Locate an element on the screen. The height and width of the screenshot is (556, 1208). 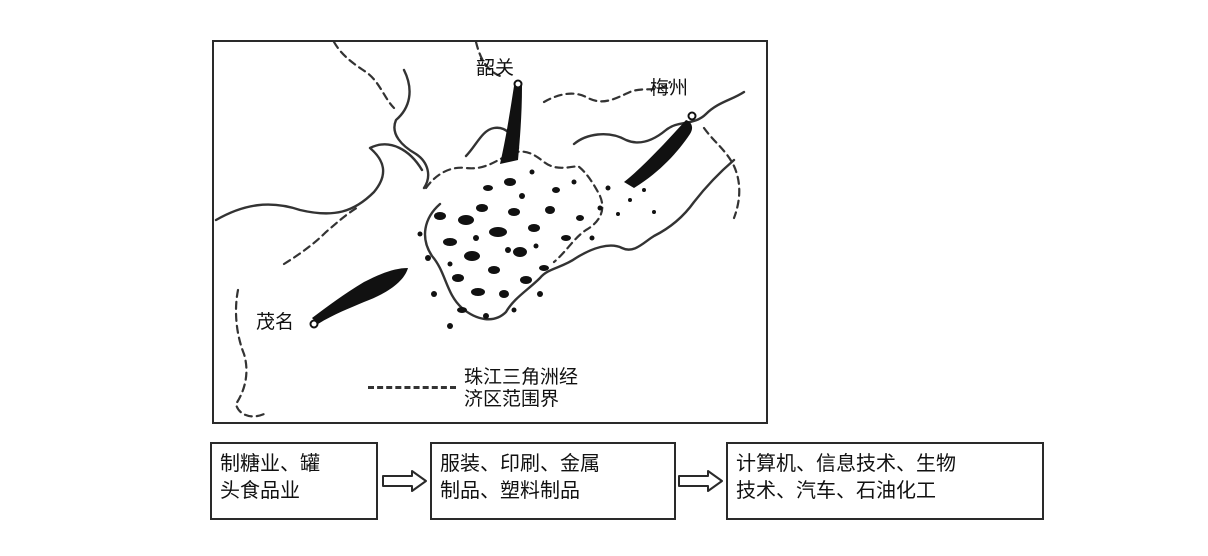
flow-stage-1-line1: 制糖业、罐 is located at coordinates (270, 463).